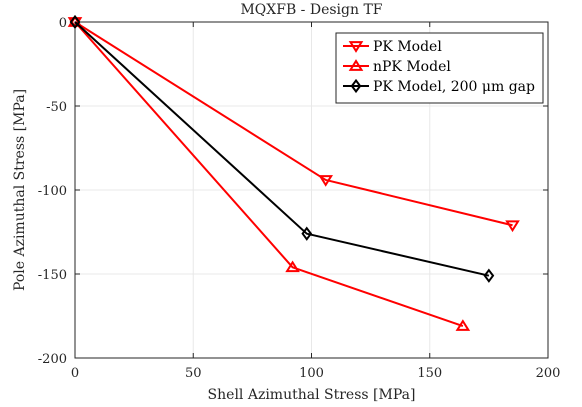 Image resolution: width=582 pixels, height=407 pixels. I want to click on x-axis-label: Shell Azimuthal Stress [MPa], so click(312, 395).